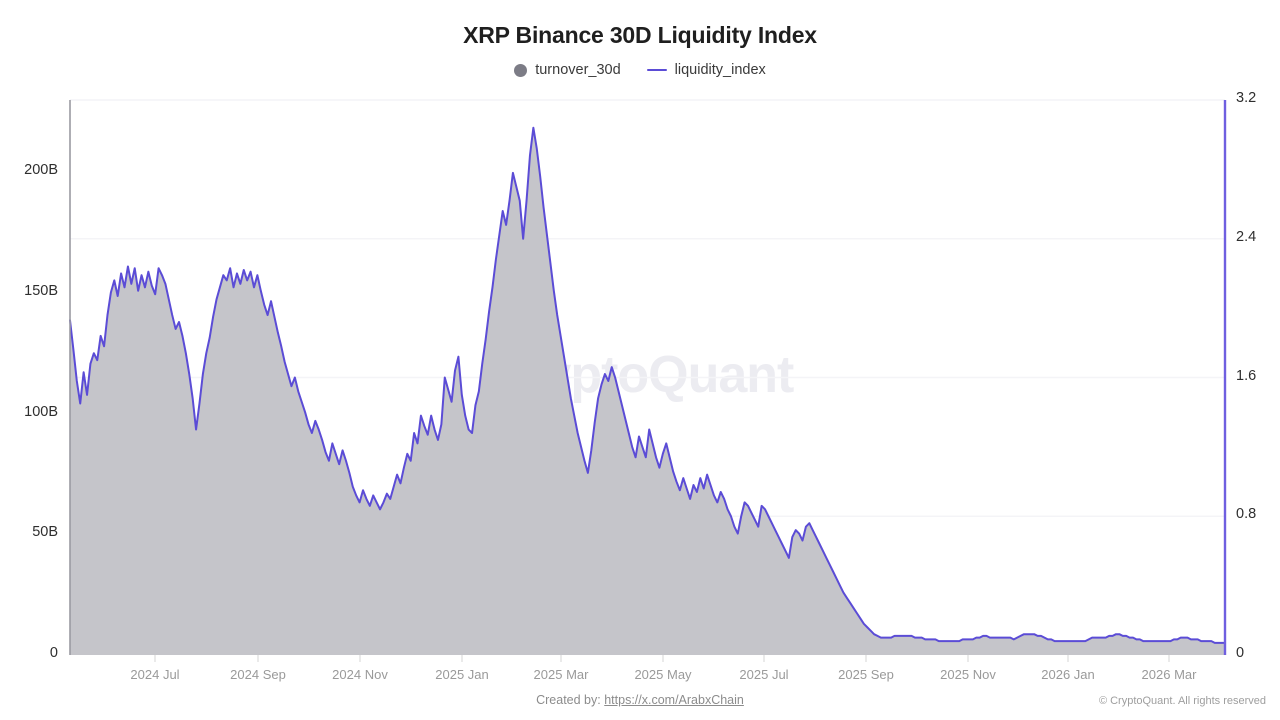 The image size is (1280, 720). I want to click on x-axis-tick-10: 2026 Mar, so click(1169, 674).